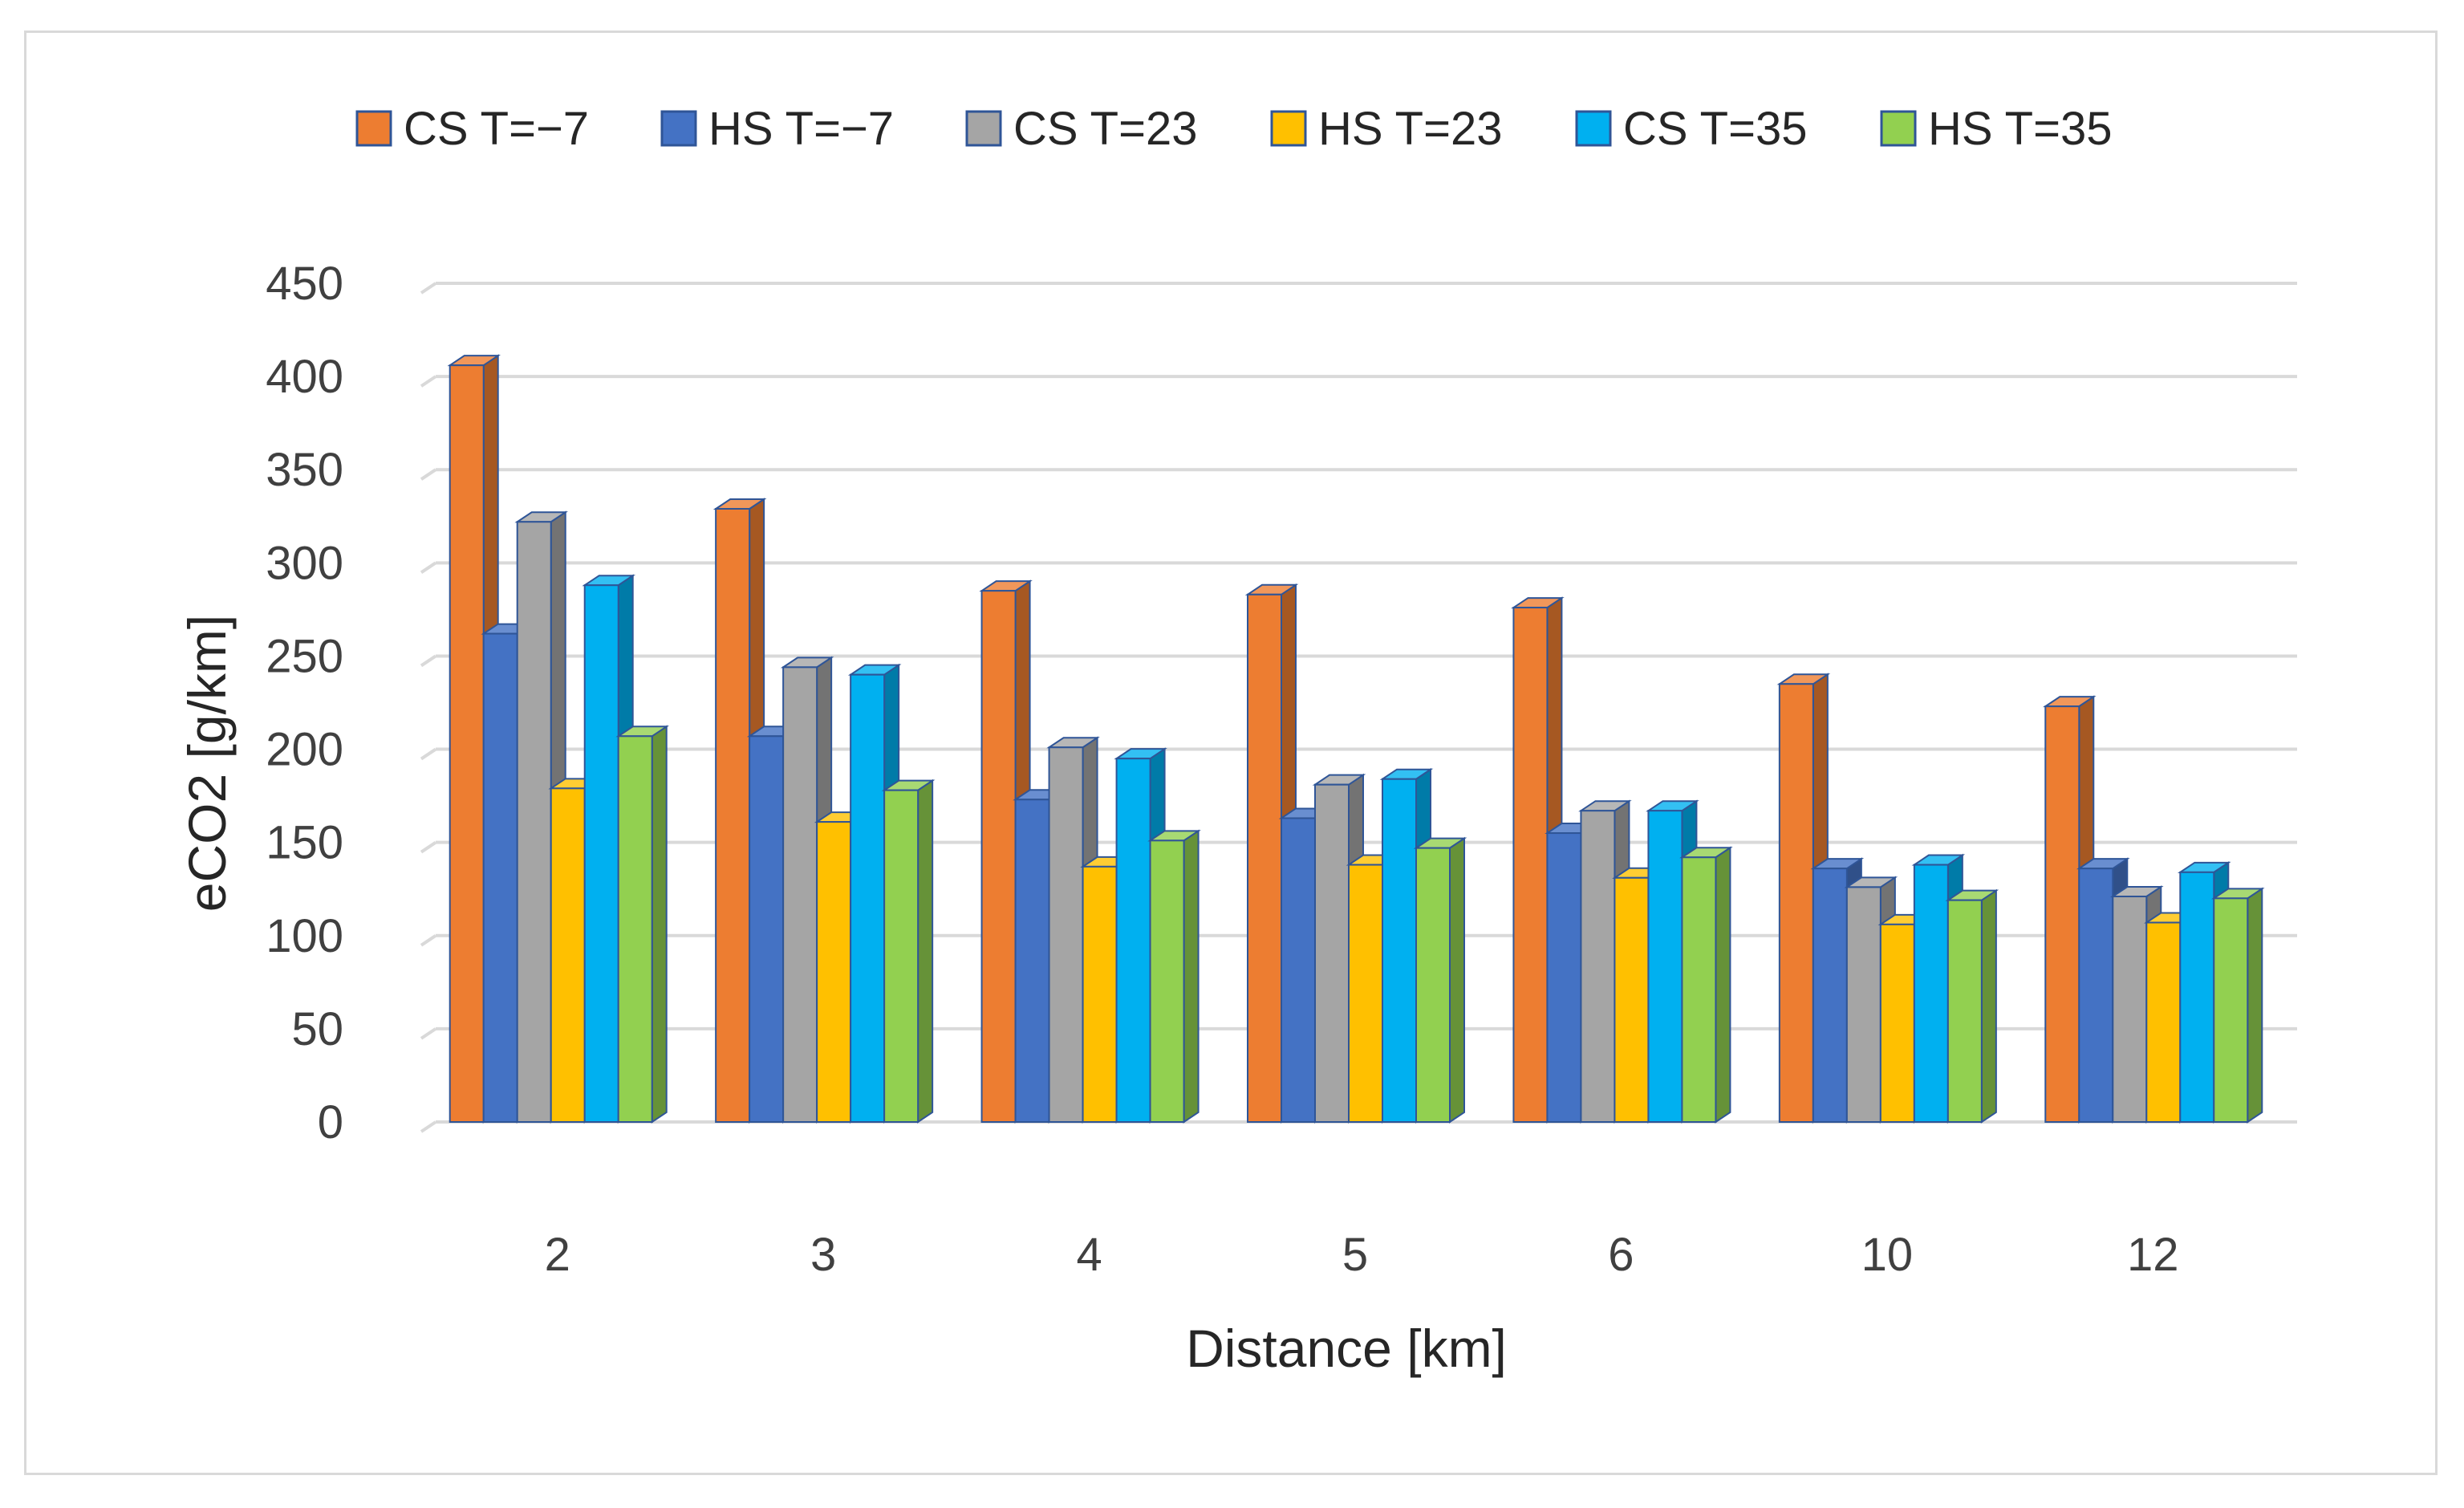 The height and width of the screenshot is (1508, 2464). Describe the element at coordinates (2020, 129) in the screenshot. I see `legend-label: HS T=35` at that location.